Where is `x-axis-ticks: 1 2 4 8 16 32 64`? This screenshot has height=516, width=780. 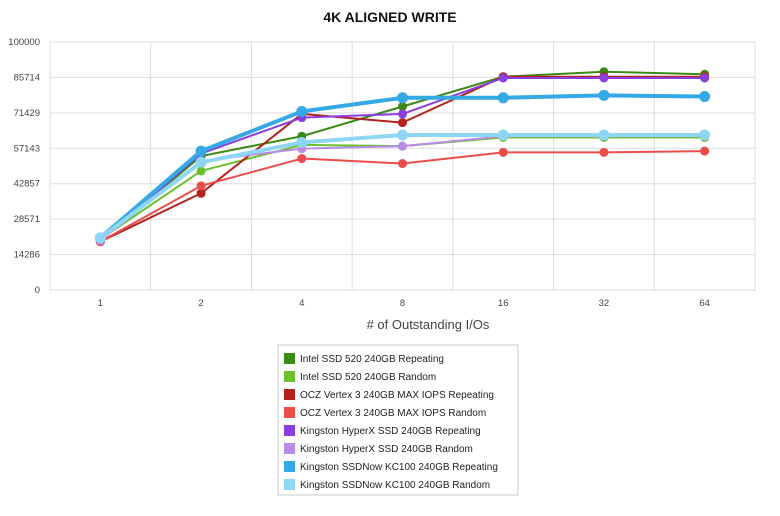
x-axis-ticks: 1 2 4 8 16 32 64 is located at coordinates (404, 303).